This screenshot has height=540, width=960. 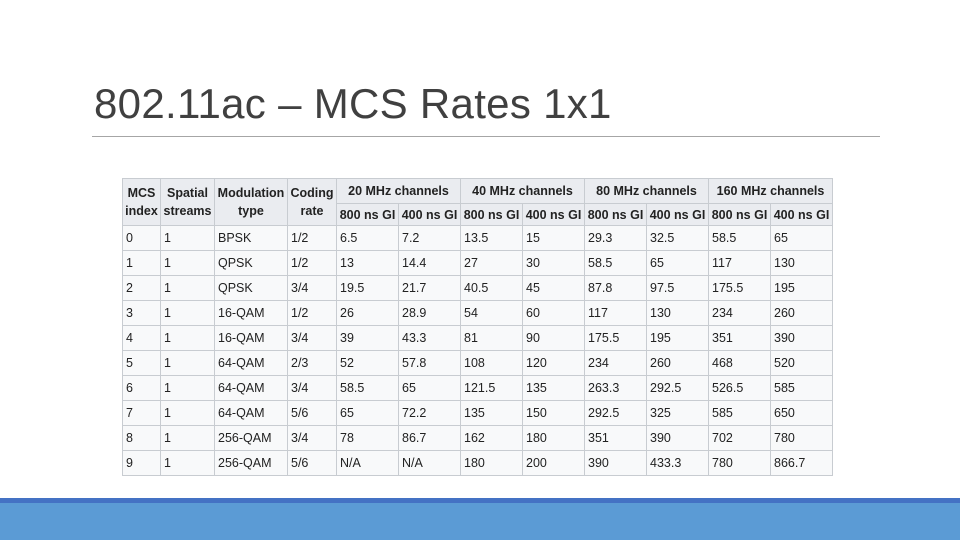 What do you see at coordinates (739, 288) in the screenshot?
I see `cell-160mhz-800ns: 175.5` at bounding box center [739, 288].